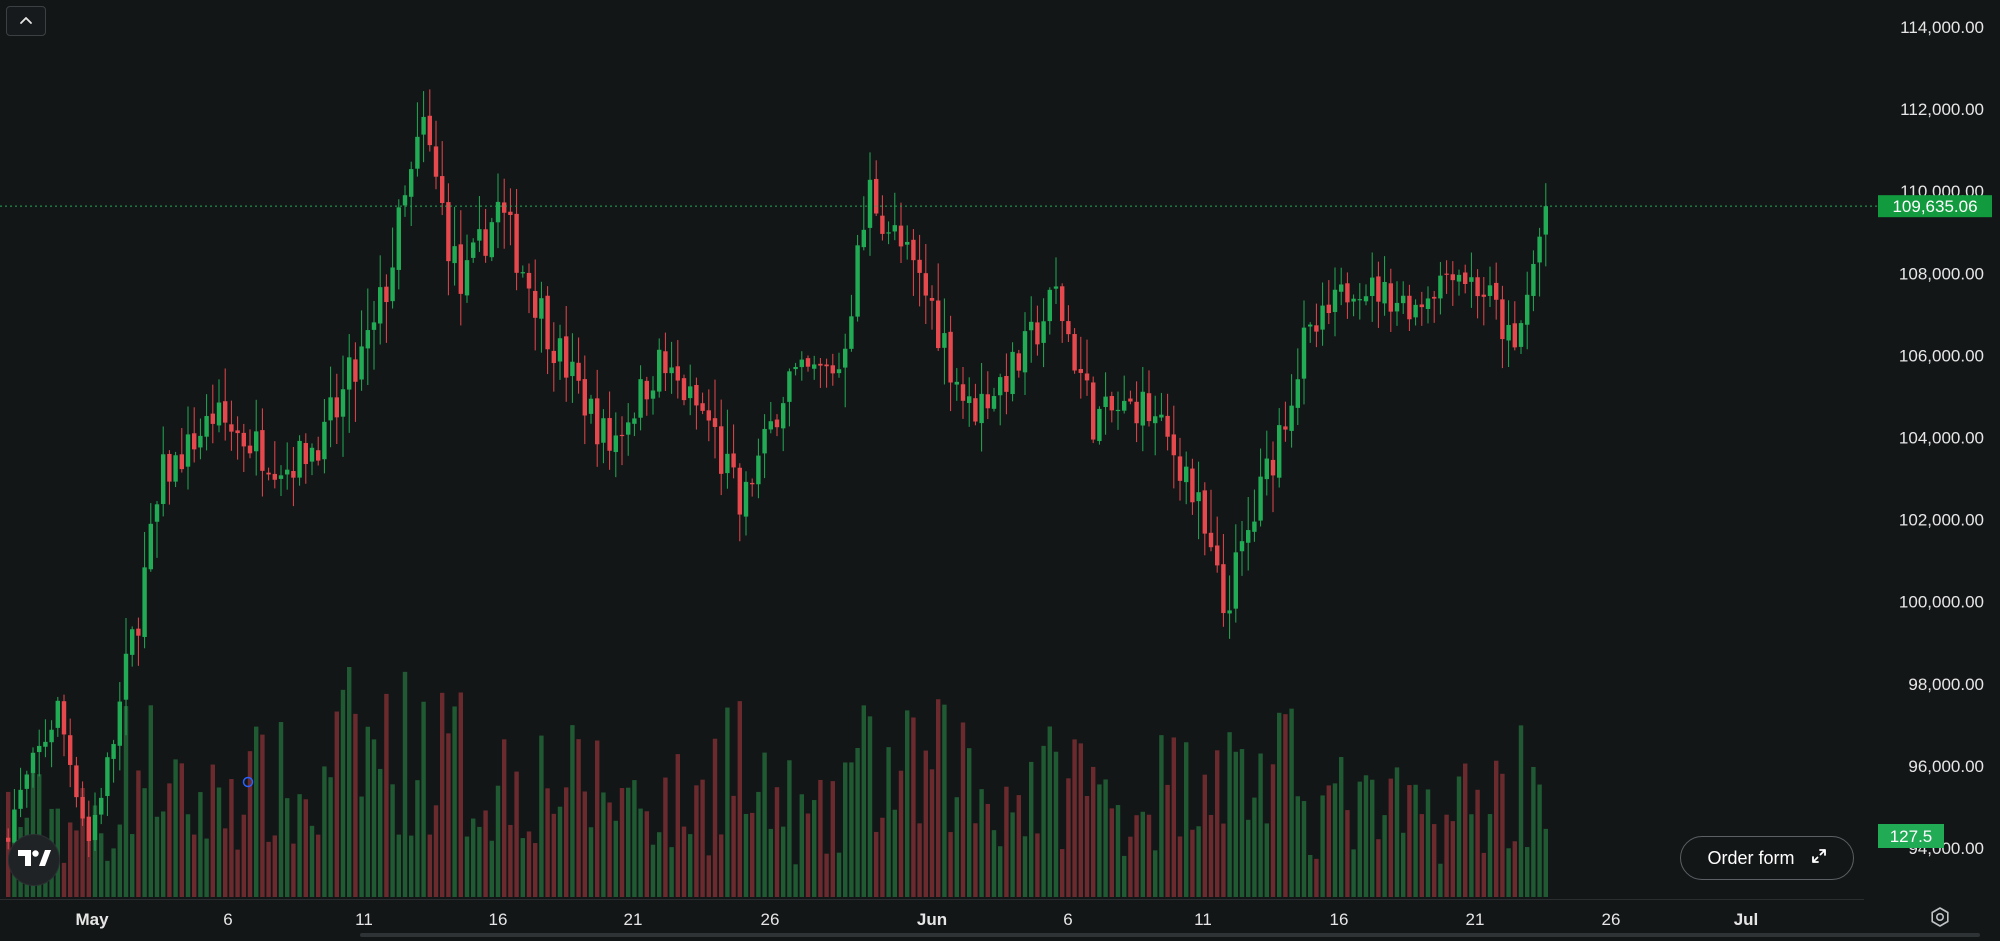 This screenshot has width=2000, height=941. I want to click on horizontal-scrollbar, so click(1170, 935).